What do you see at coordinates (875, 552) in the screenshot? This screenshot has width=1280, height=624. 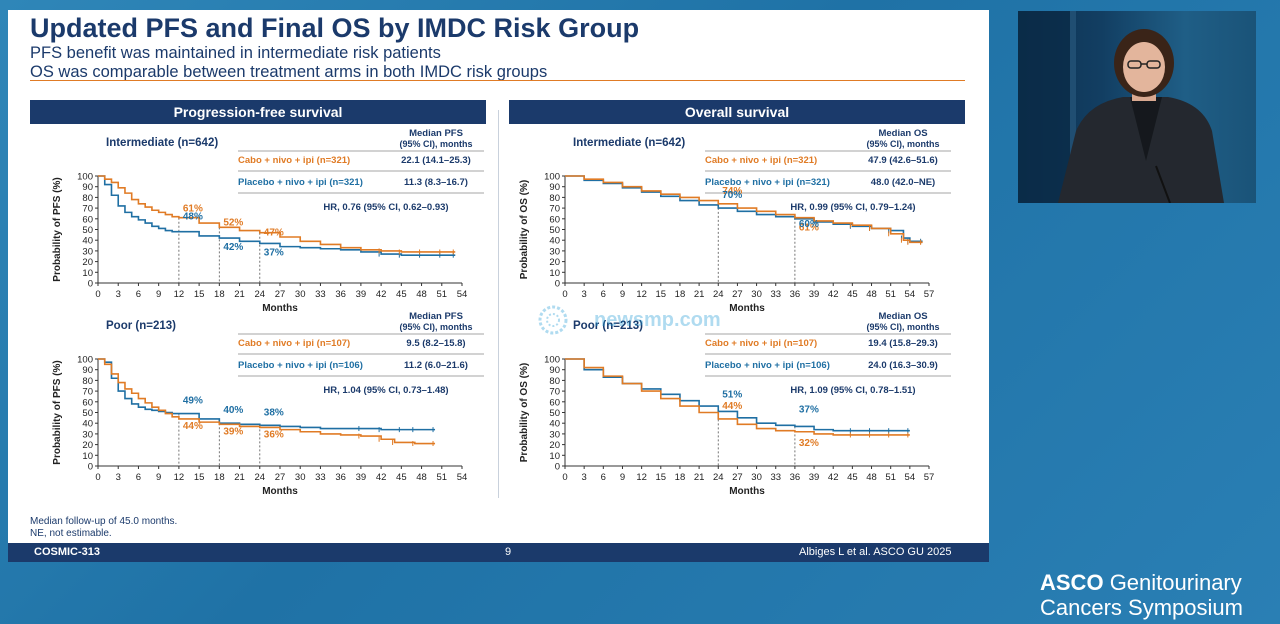 I see `footer-citation: Albiges L et al. ASCO GU 2025` at bounding box center [875, 552].